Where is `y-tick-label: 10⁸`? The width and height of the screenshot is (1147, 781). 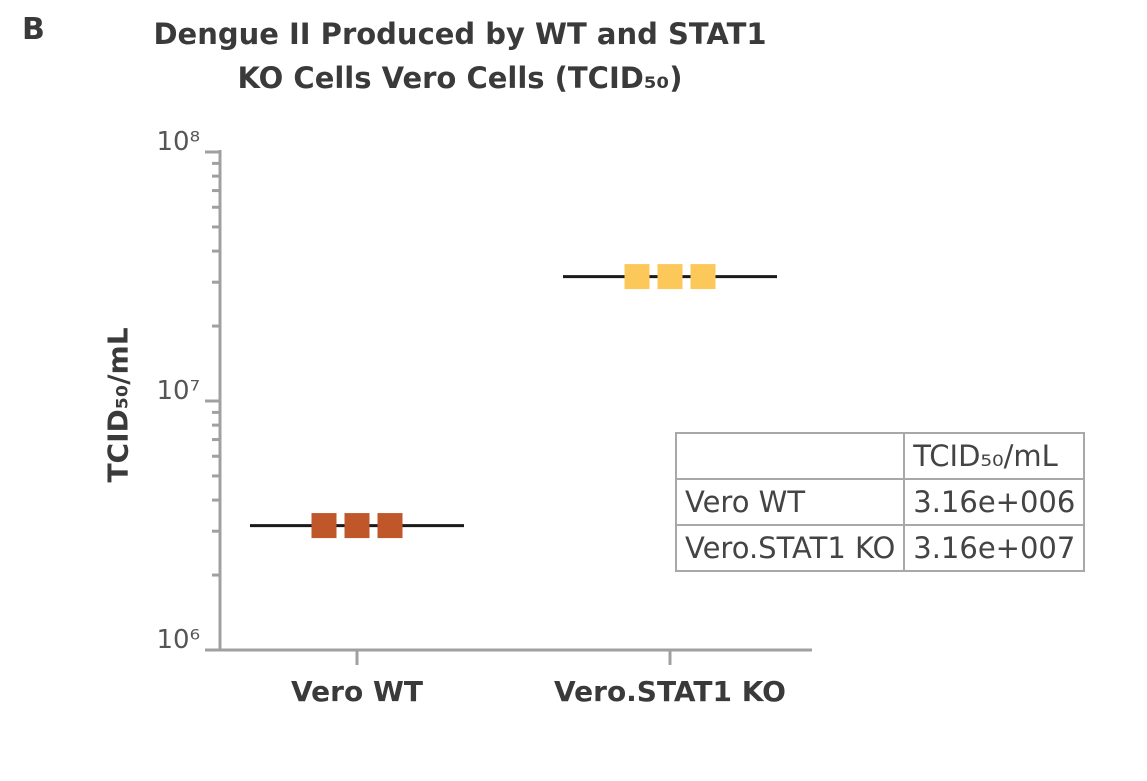 y-tick-label: 10⁸ is located at coordinates (178, 142).